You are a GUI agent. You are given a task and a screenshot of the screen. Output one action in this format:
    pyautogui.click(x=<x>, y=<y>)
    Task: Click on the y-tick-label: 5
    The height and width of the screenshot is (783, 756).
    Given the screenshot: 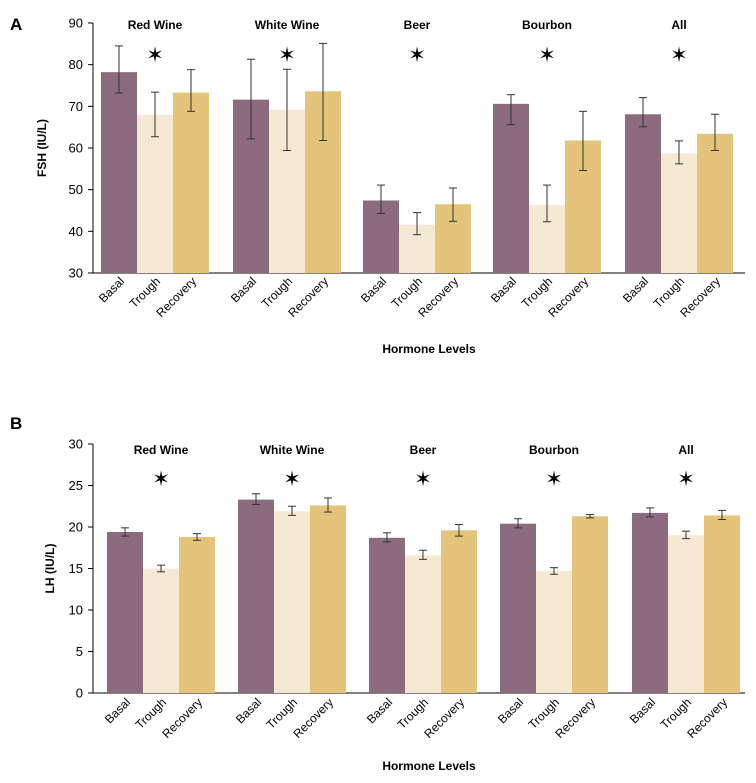 What is the action you would take?
    pyautogui.click(x=79, y=651)
    